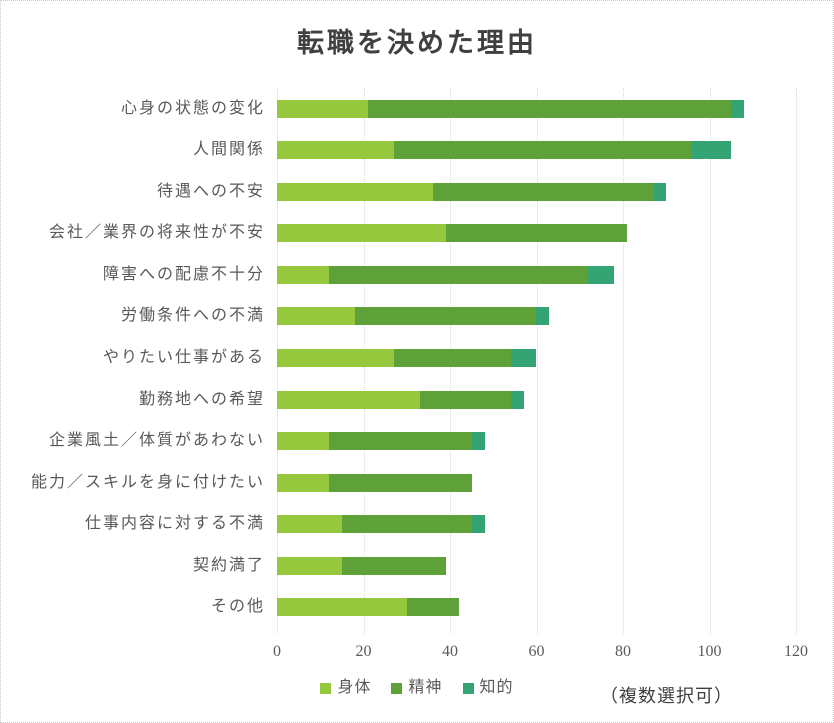  I want to click on legend: 身体 精神 知的, so click(417, 688).